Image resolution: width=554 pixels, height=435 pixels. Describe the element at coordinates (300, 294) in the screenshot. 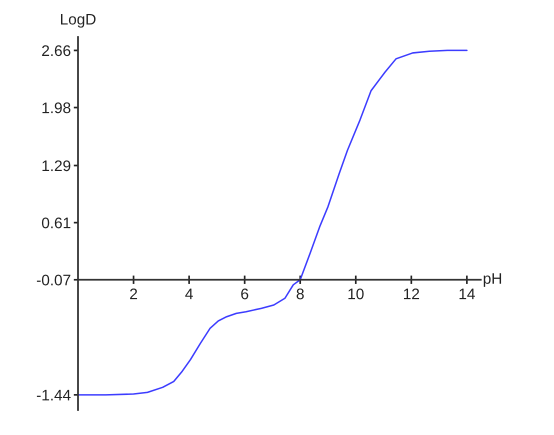

I see `x-tick-label: 8` at that location.